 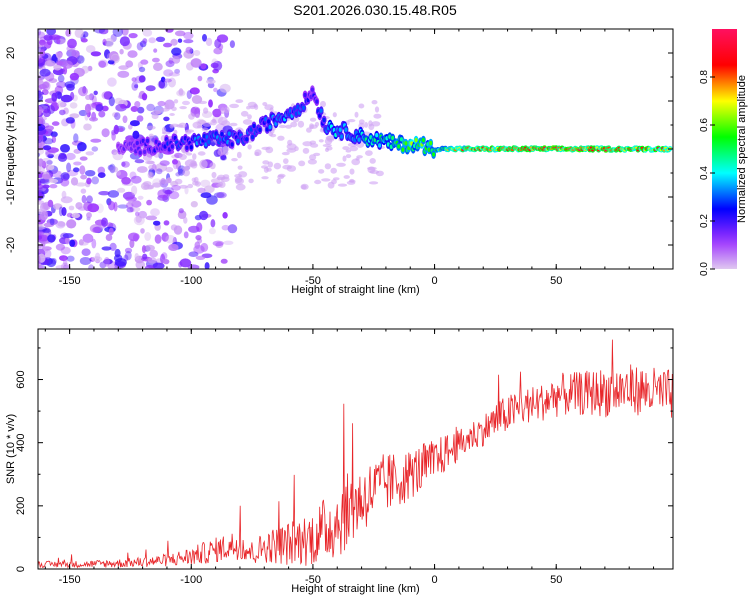 I want to click on x-axis-label: Height of straight line (km), so click(x=355, y=290).